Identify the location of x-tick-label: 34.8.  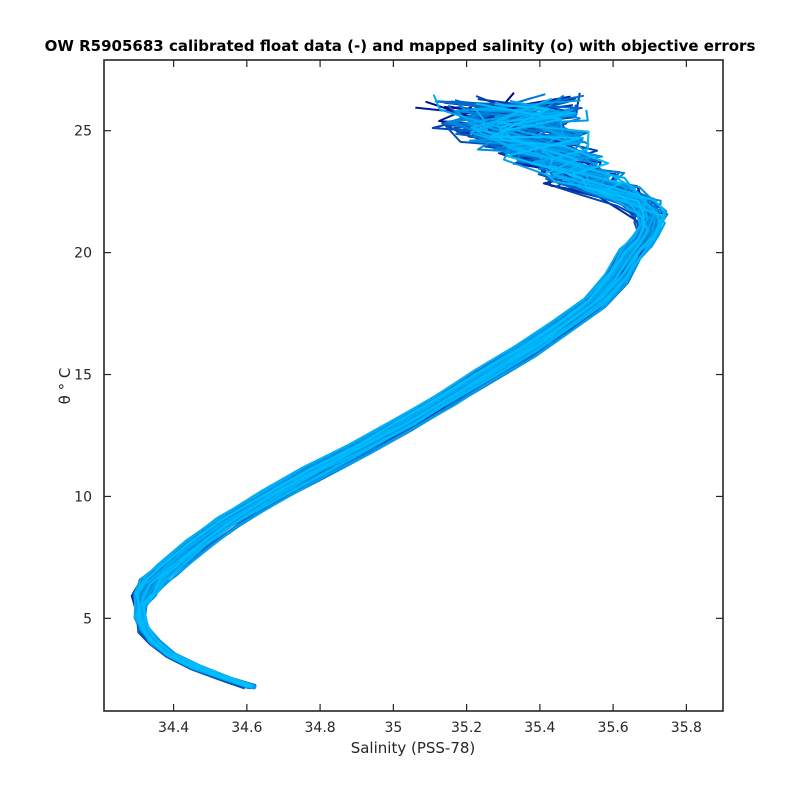
(320, 728).